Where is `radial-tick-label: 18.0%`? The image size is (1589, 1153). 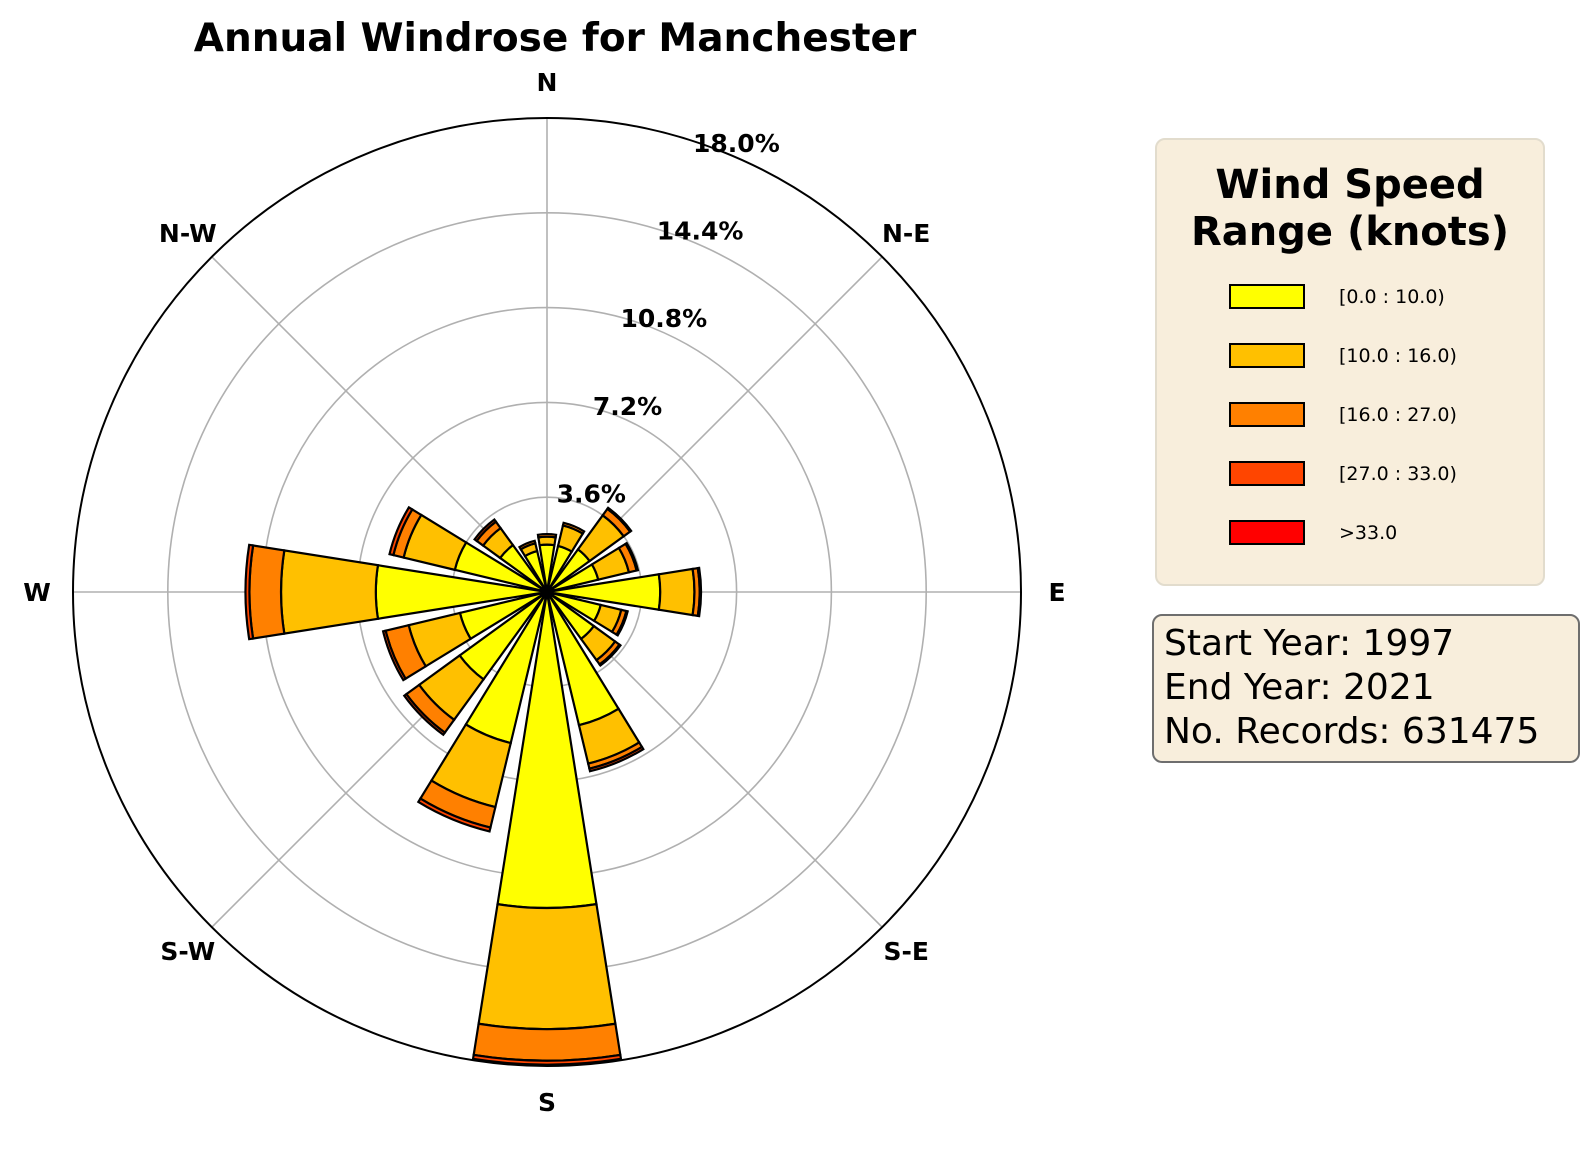
radial-tick-label: 18.0% is located at coordinates (736, 143).